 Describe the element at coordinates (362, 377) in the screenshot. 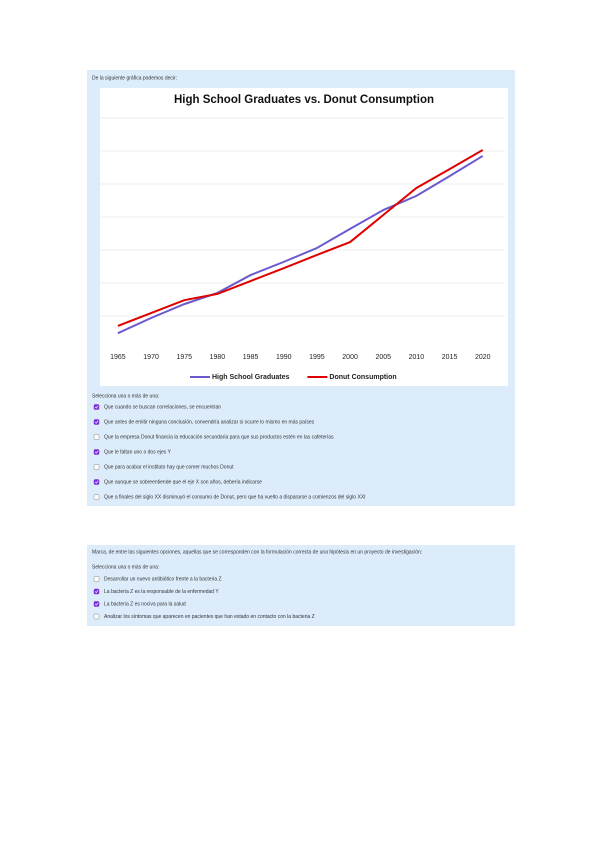

I see `legend-label: Donut Consumption` at that location.